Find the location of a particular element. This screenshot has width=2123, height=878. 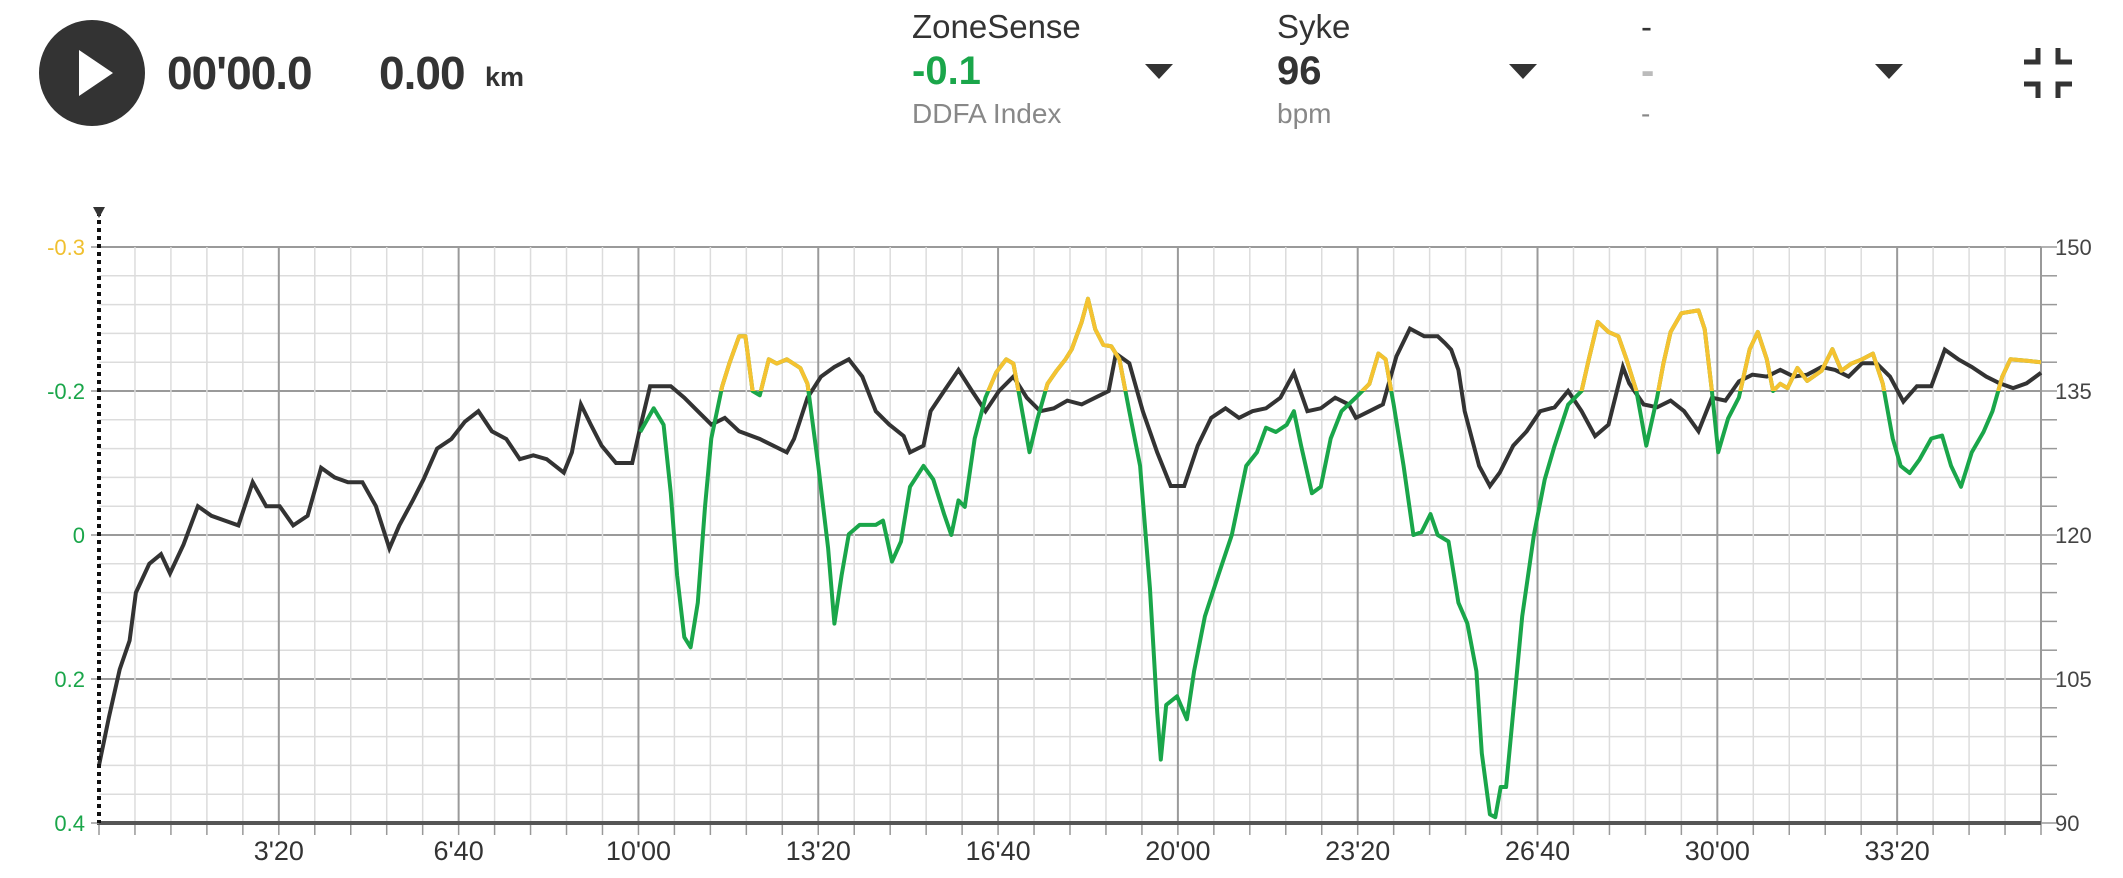

collapse-fullscreen-button is located at coordinates (2048, 73).